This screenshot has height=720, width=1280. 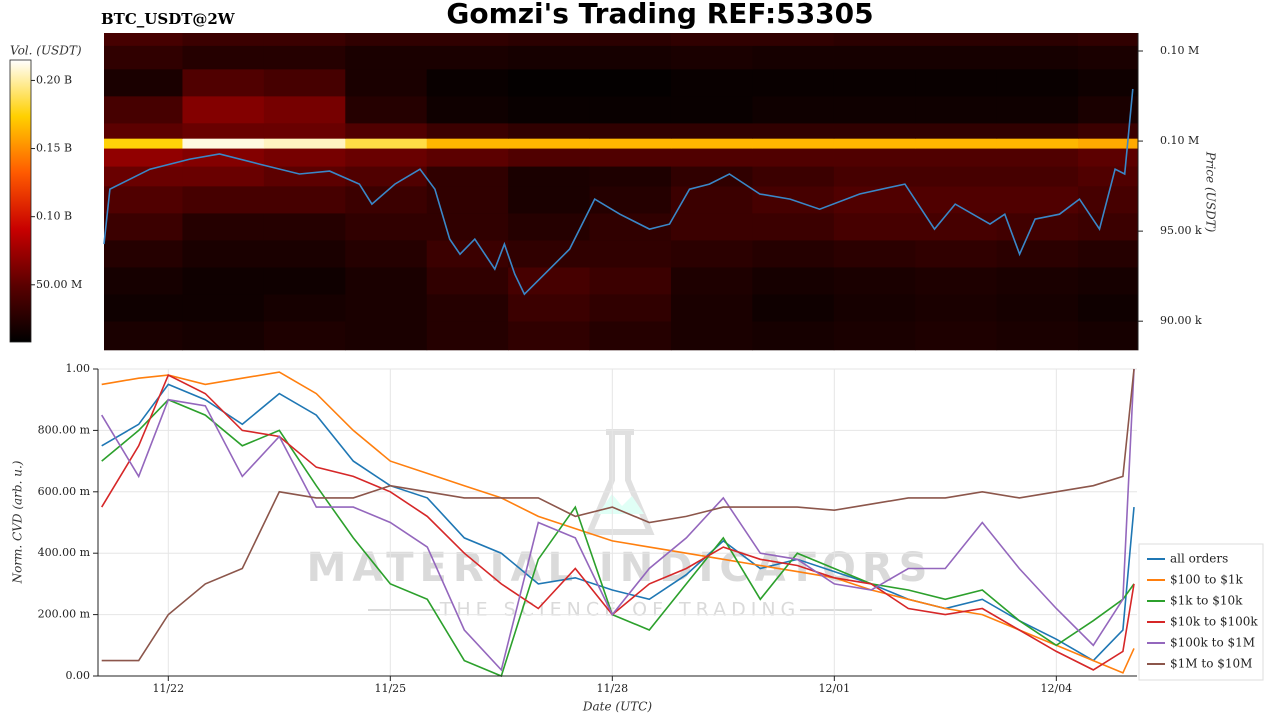 What do you see at coordinates (168, 19) in the screenshot?
I see `symbol: BTC_USDT@2W` at bounding box center [168, 19].